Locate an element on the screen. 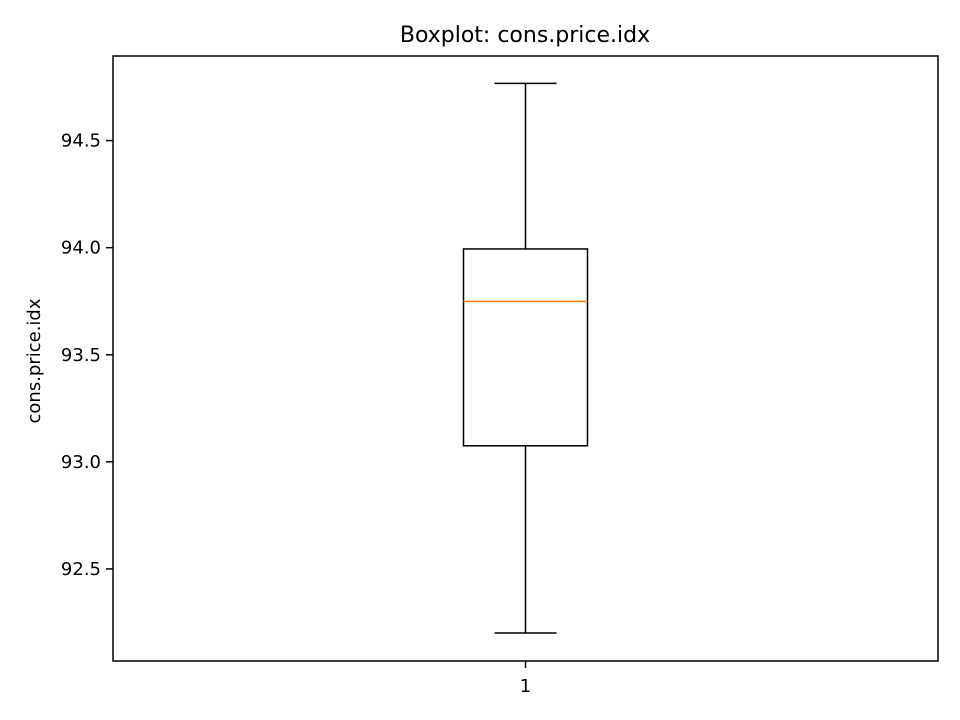 The width and height of the screenshot is (960, 720). iqr-box is located at coordinates (525, 347).